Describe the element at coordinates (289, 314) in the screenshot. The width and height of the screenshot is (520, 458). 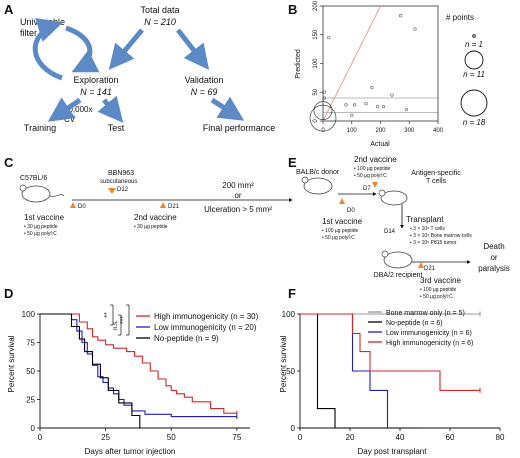
I see `plot-f-ytick-label: 100` at that location.